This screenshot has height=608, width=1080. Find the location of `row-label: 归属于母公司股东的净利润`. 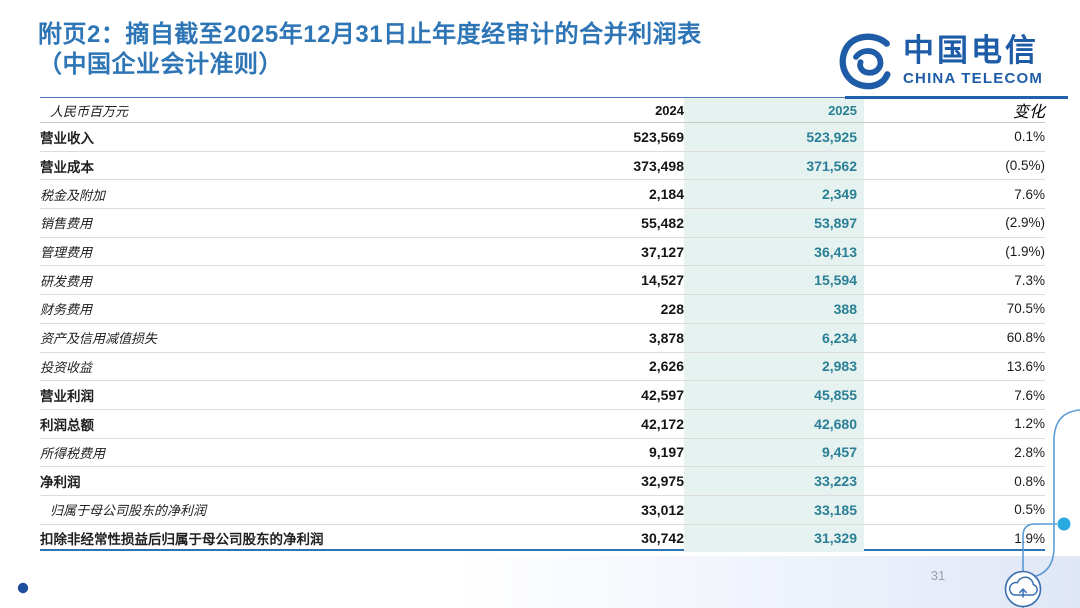

row-label: 归属于母公司股东的净利润 is located at coordinates (128, 512).